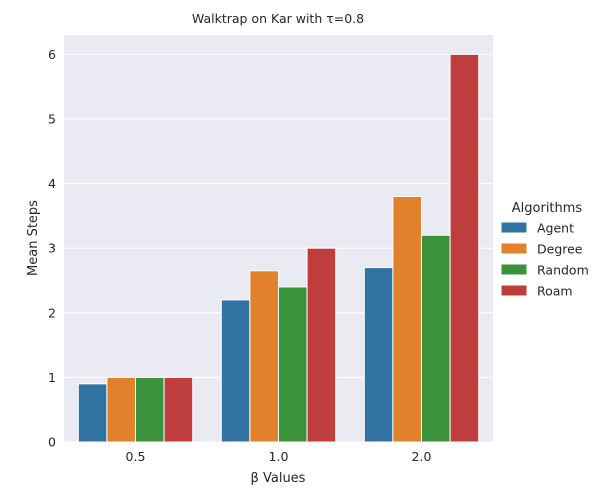 This screenshot has height=500, width=607. What do you see at coordinates (278, 478) in the screenshot?
I see `x-axis-label: β Values` at bounding box center [278, 478].